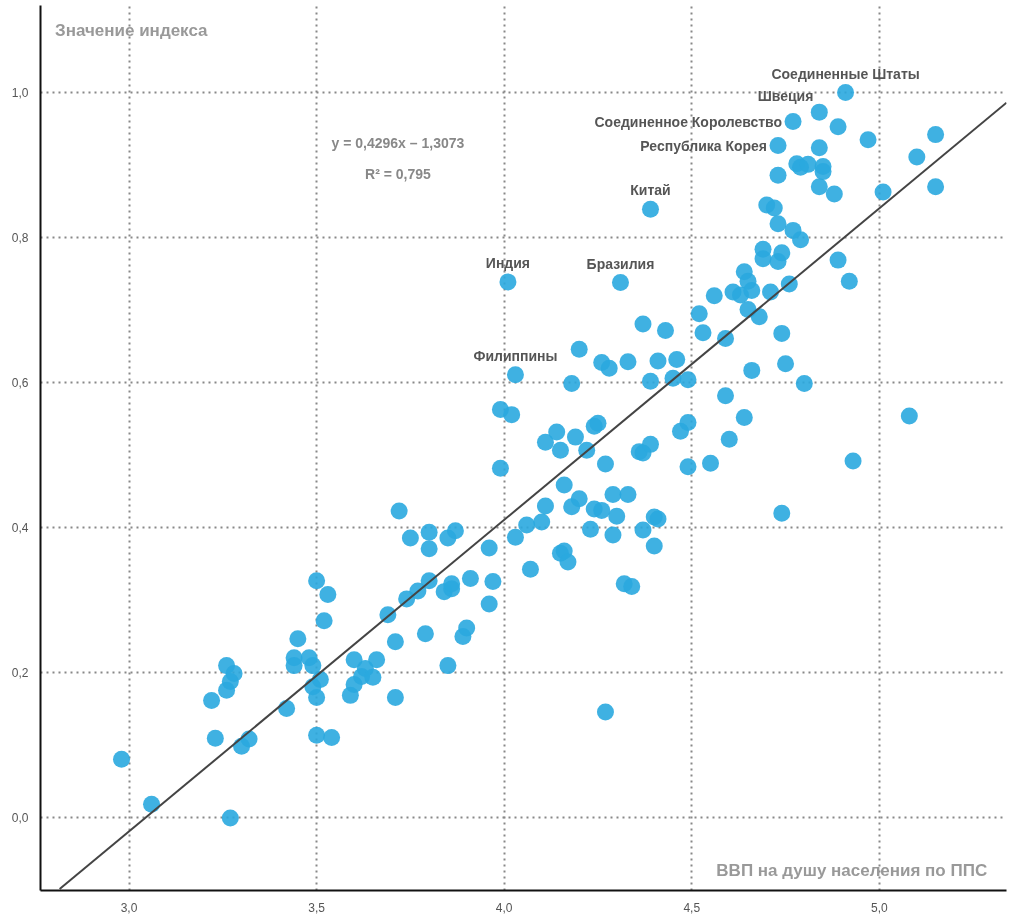  I want to click on x-tick-label: 4,5, so click(692, 907).